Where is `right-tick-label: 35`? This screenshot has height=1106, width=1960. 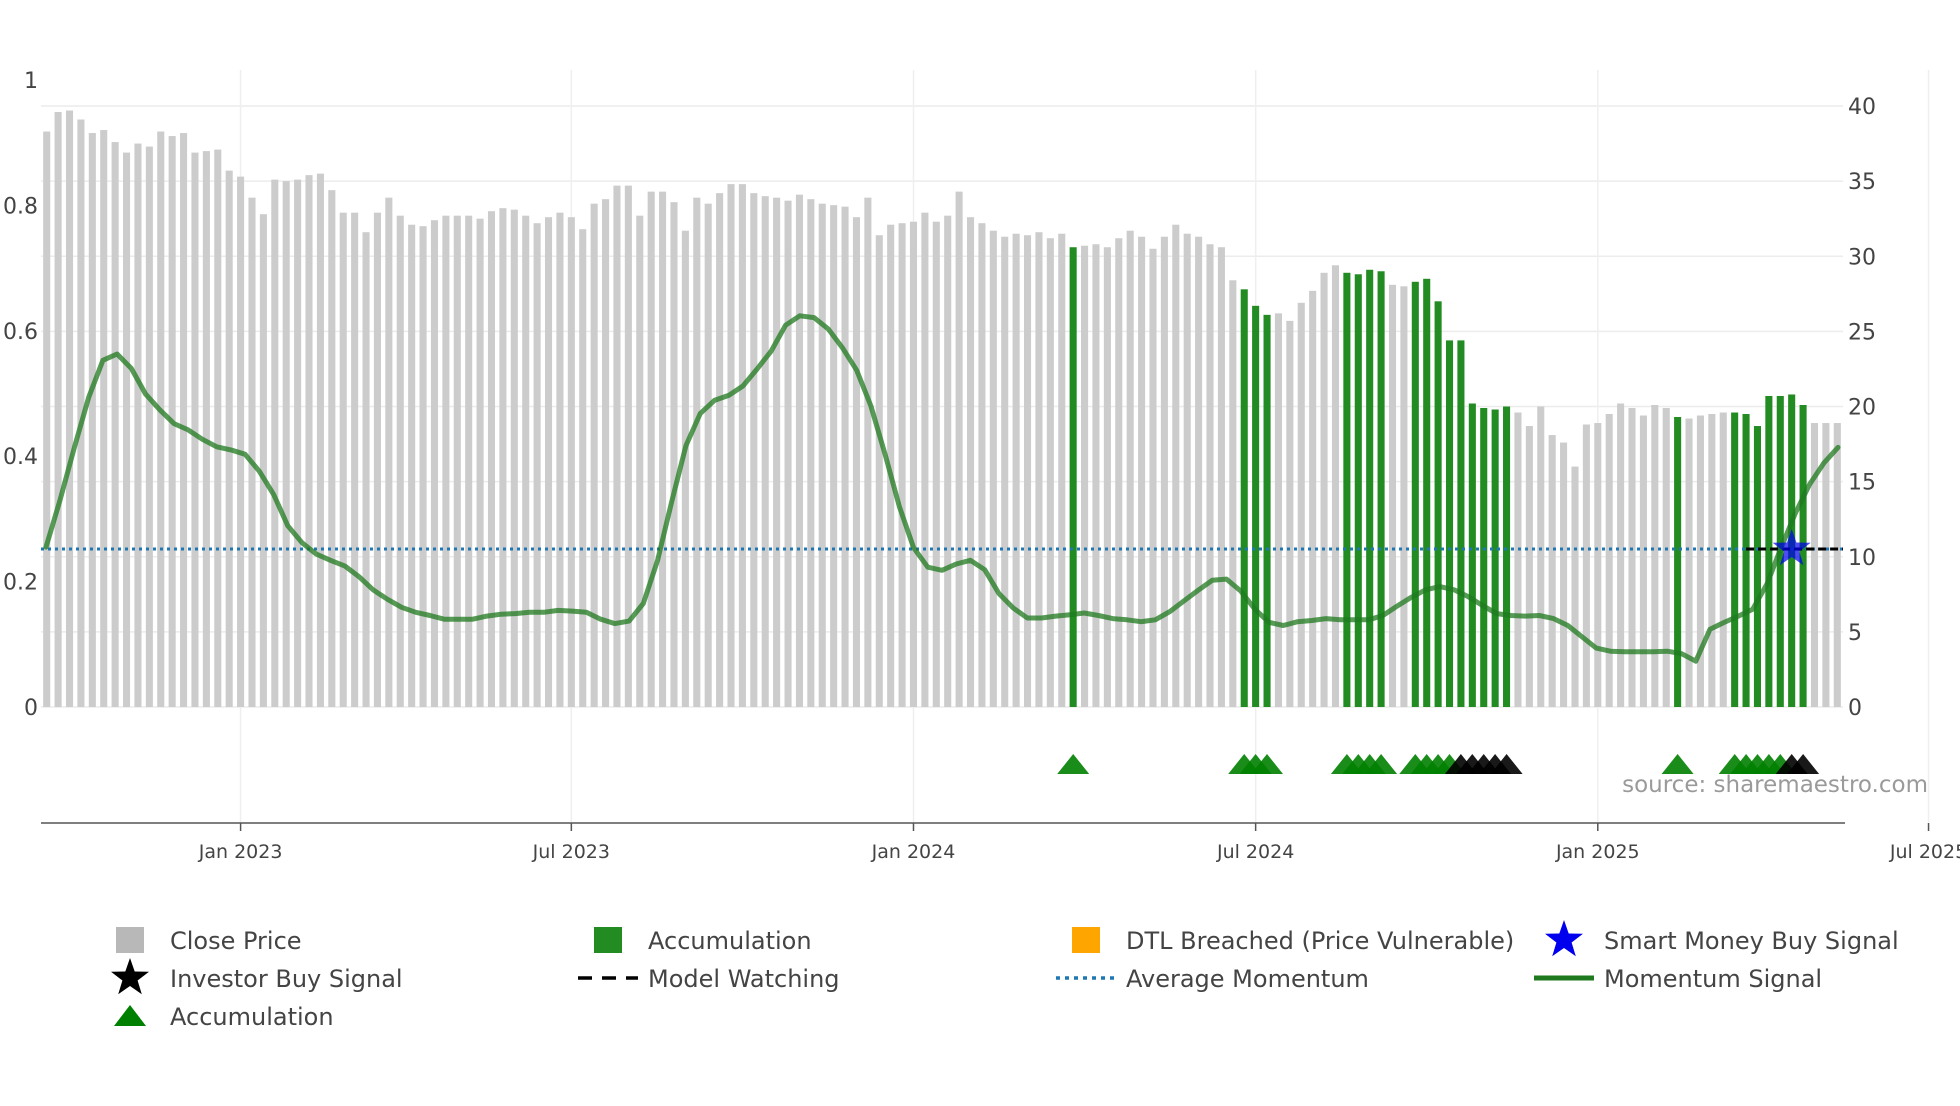
right-tick-label: 35 is located at coordinates (1862, 182).